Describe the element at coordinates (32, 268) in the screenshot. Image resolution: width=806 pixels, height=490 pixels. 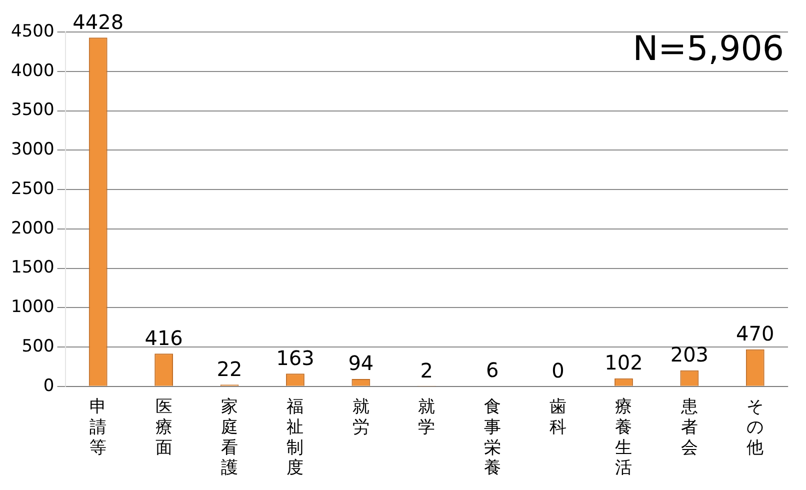
I see `y-tick-label: 1500` at that location.